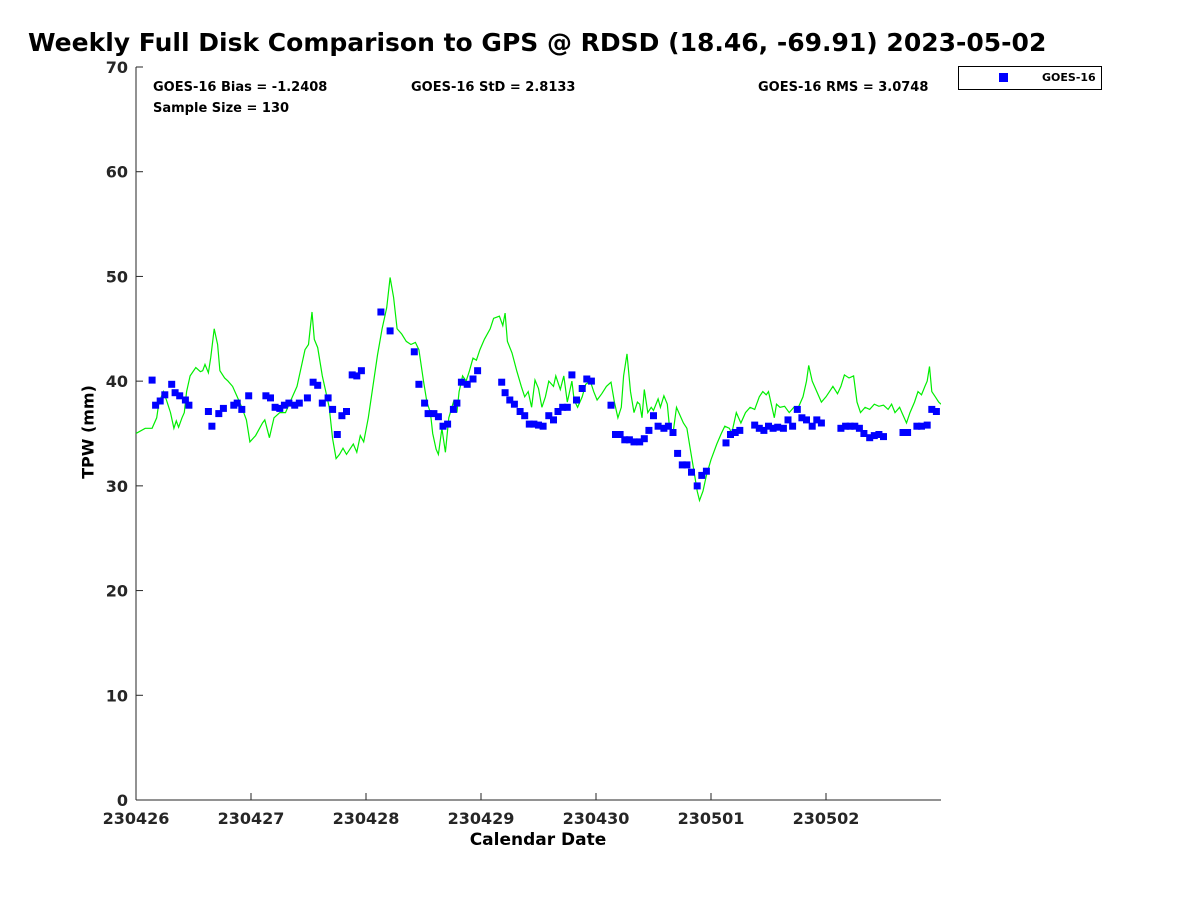 This screenshot has width=1200, height=900. I want to click on std-stat: GOES-16 StD = 2.8133, so click(493, 87).